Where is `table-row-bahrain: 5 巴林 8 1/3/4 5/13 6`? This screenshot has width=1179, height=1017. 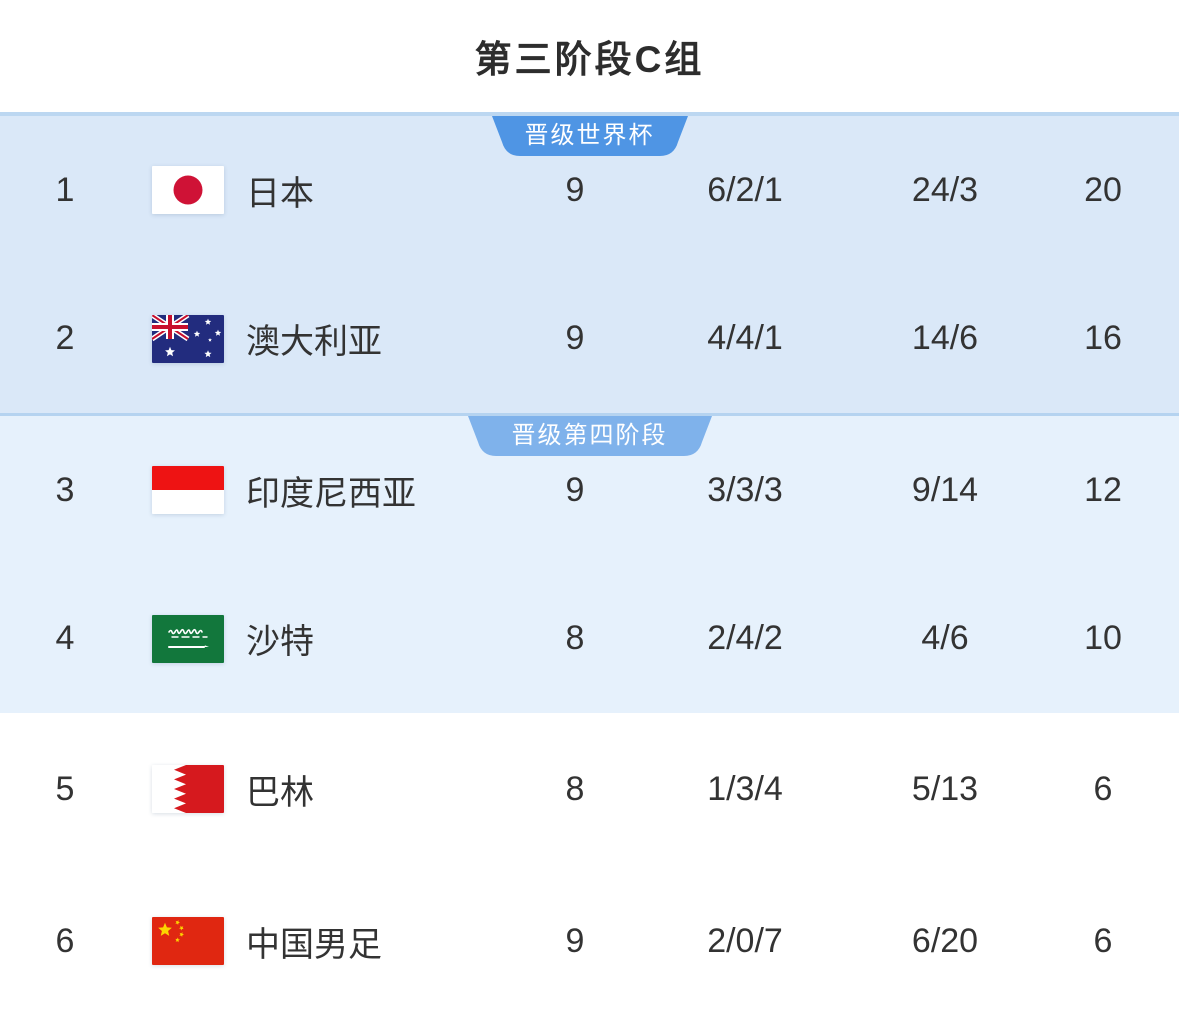 table-row-bahrain: 5 巴林 8 1/3/4 5/13 6 is located at coordinates (589, 789).